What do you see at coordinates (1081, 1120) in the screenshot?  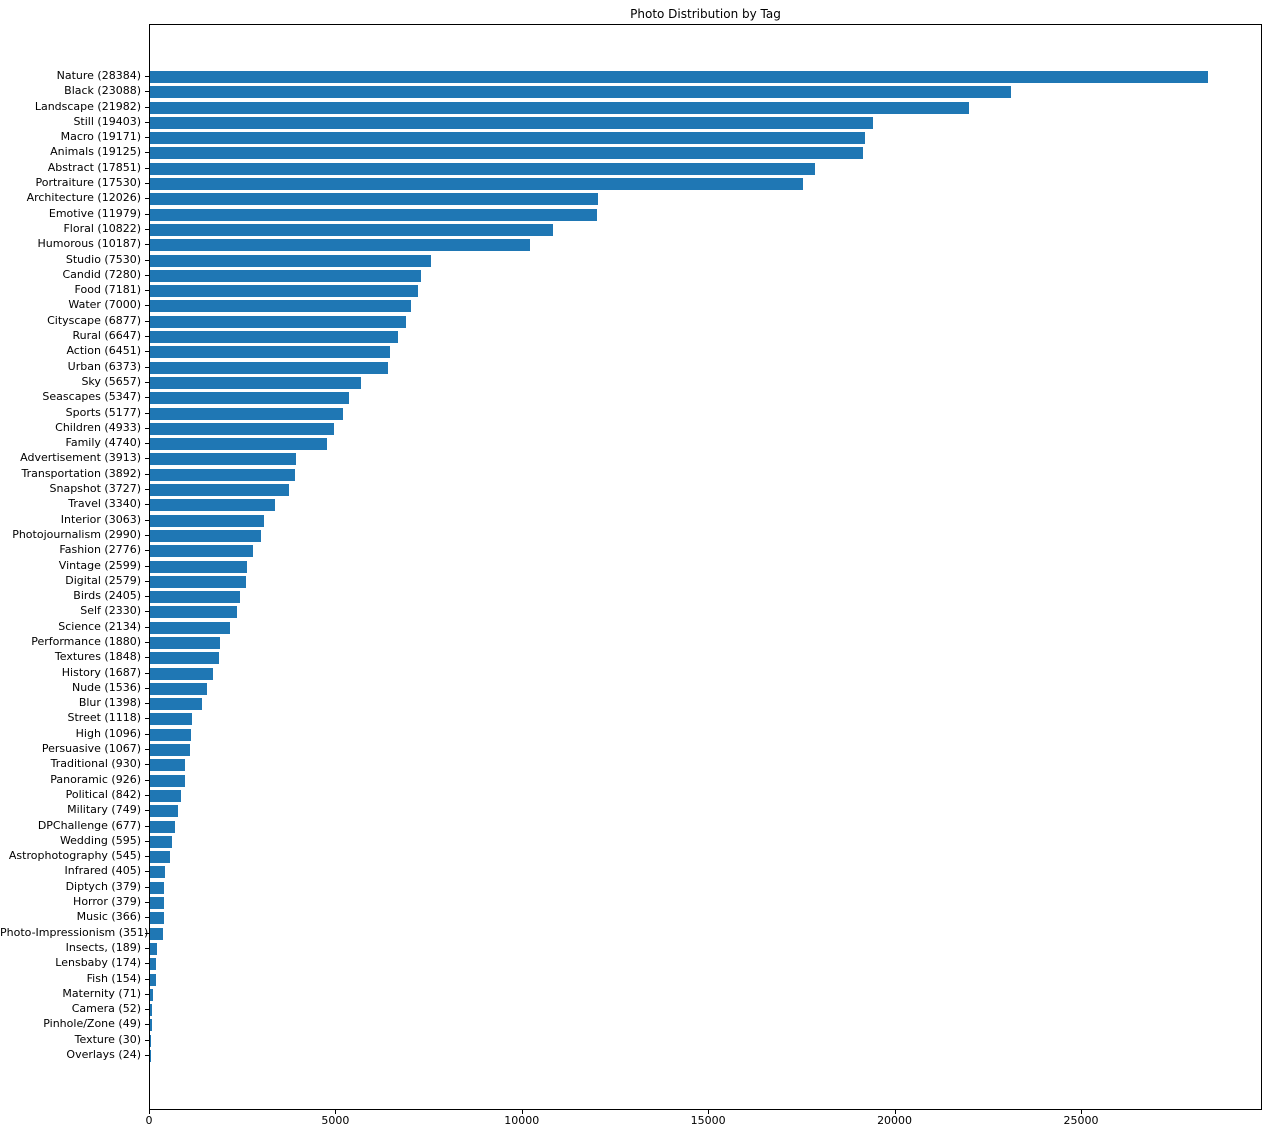 I see `x-tick-label: 25000` at bounding box center [1081, 1120].